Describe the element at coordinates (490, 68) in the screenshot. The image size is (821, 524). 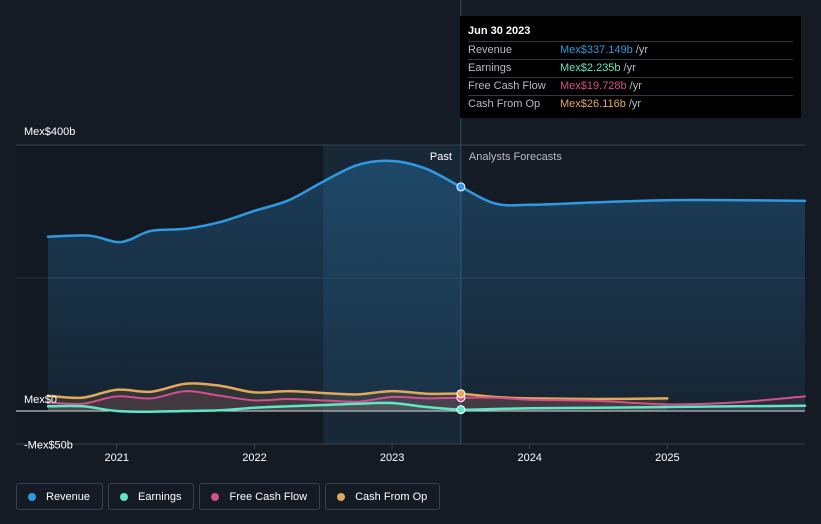
I see `tooltip-label: Earnings` at that location.